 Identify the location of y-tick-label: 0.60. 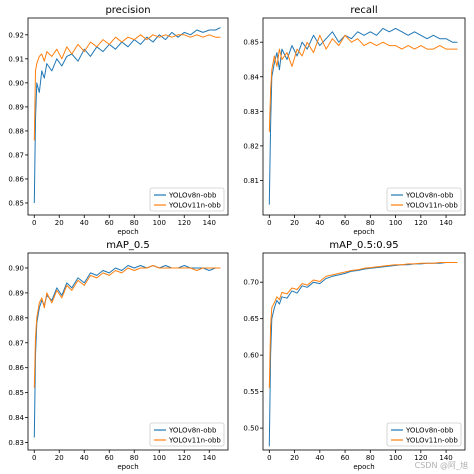
(251, 356).